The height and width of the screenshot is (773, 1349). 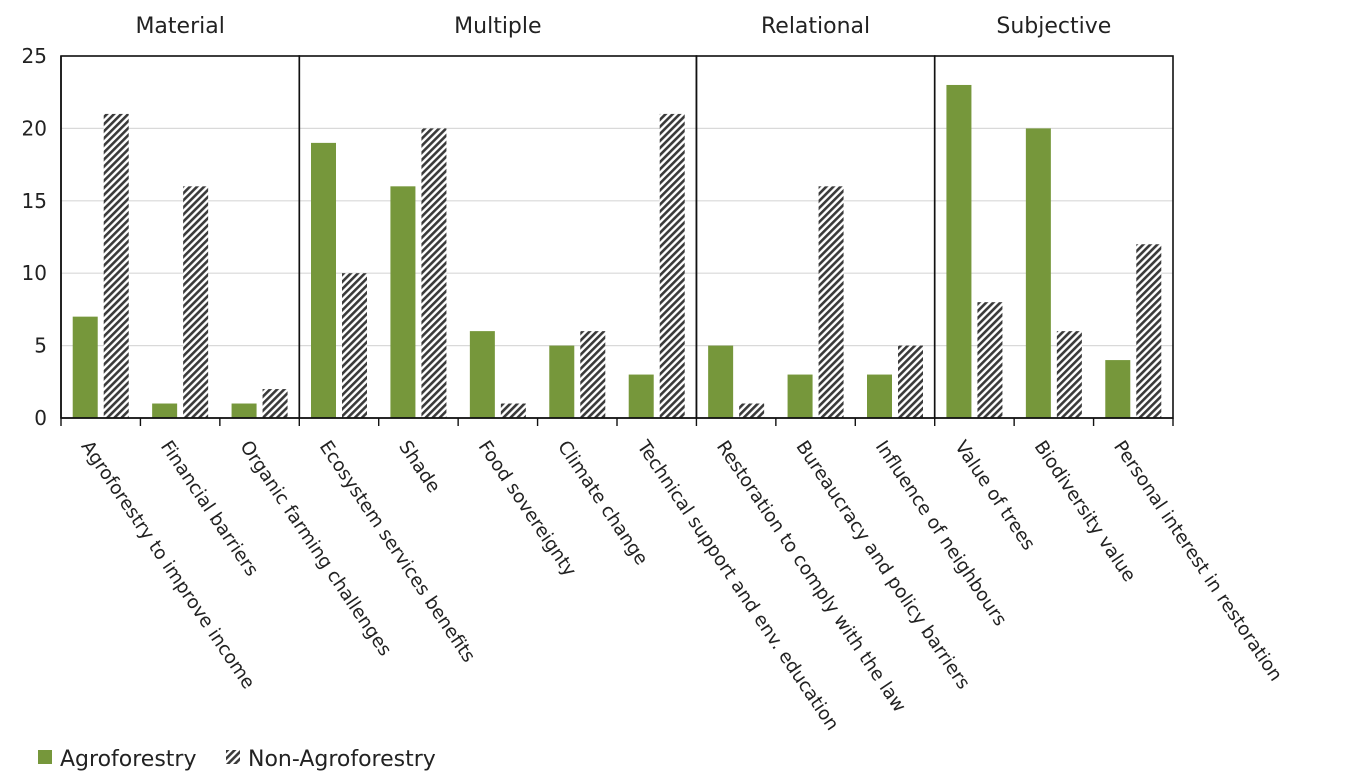 I want to click on bar-agroforestry-restoration-to-comply-with-the-law, so click(x=721, y=381).